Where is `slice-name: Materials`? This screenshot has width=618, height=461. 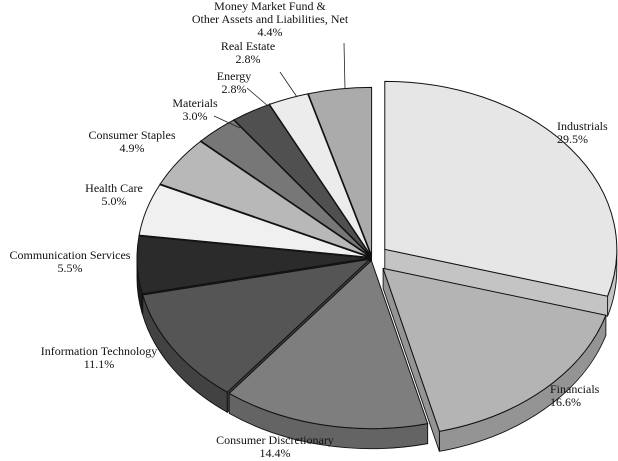 slice-name: Materials is located at coordinates (195, 103).